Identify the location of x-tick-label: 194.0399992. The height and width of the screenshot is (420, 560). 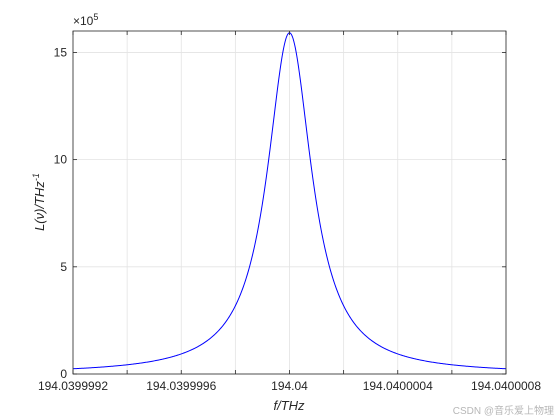
(73, 386).